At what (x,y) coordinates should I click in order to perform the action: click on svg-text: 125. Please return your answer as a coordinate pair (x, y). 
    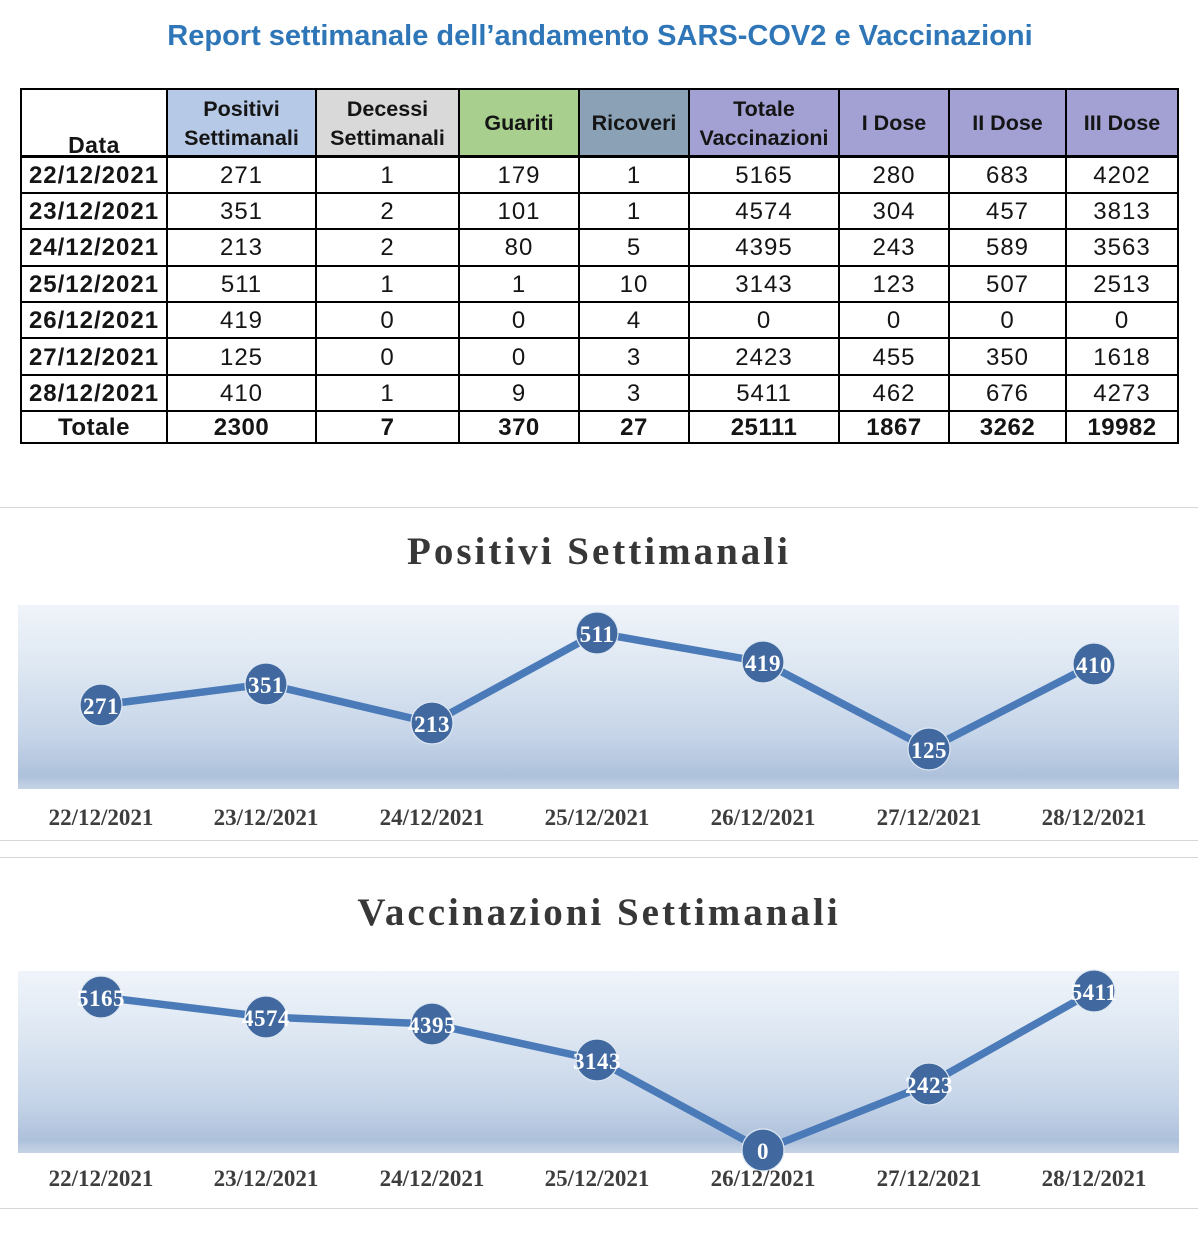
    Looking at the image, I should click on (929, 750).